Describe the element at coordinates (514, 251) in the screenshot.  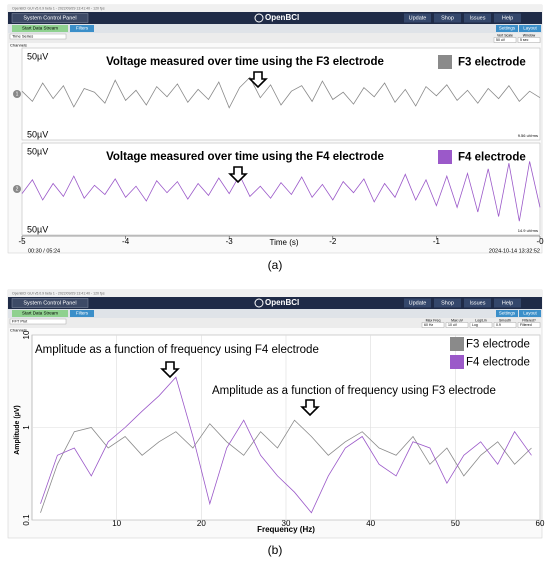
I see `timestamp: 2024-10-14 13:32:52` at that location.